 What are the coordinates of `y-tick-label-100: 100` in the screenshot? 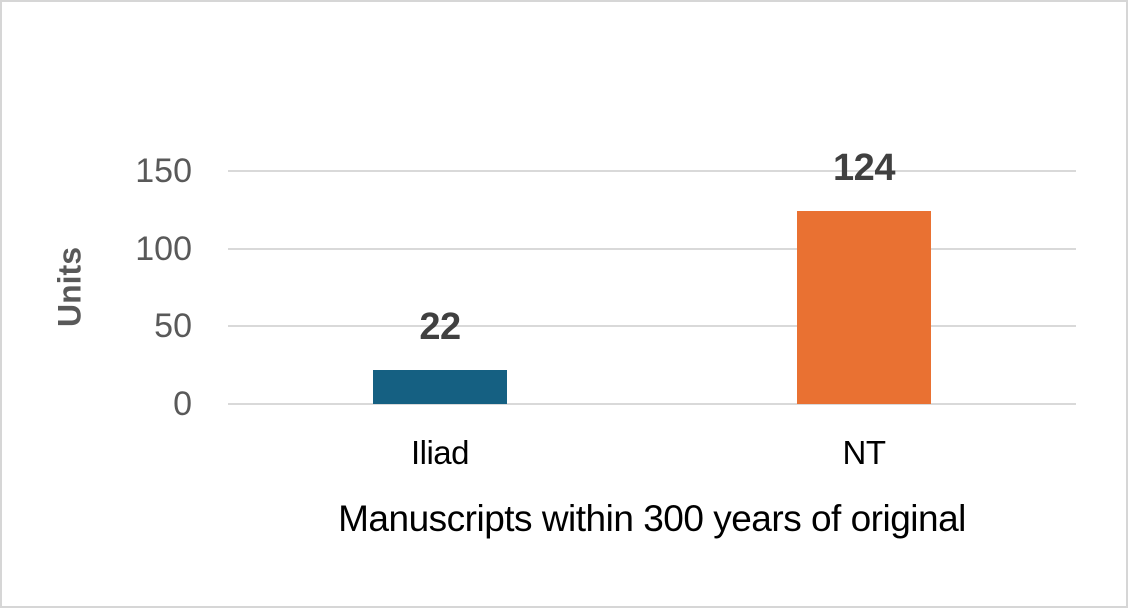 It's located at (163, 248).